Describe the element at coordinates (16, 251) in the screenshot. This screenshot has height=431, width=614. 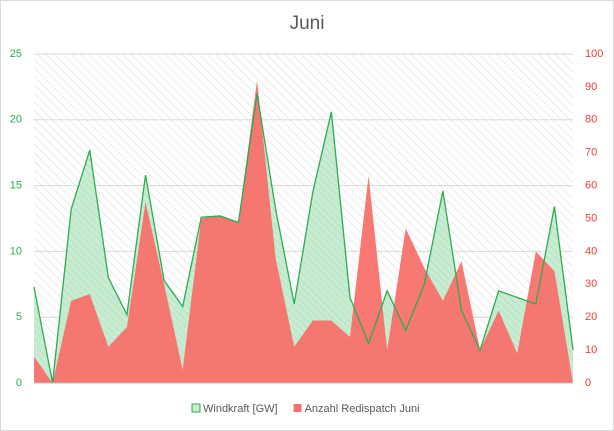
I see `y-tick-label: 10` at that location.